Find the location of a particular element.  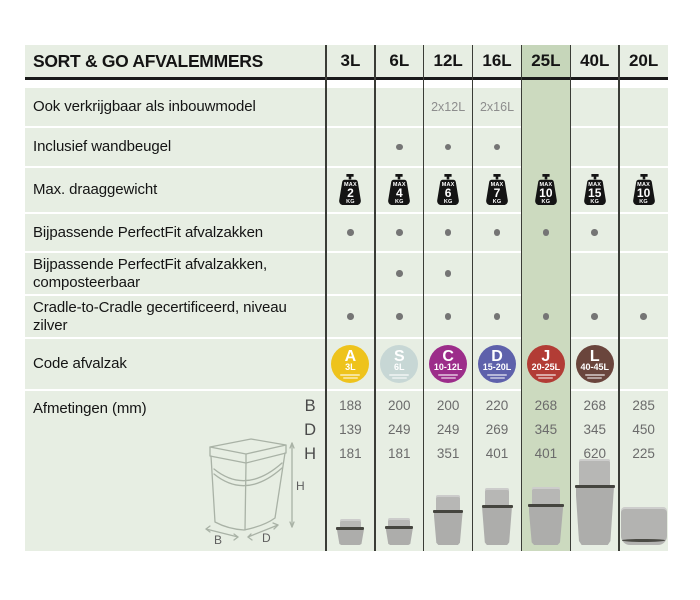

bag-code-badge-j: J 20-25L is located at coordinates (545, 364).